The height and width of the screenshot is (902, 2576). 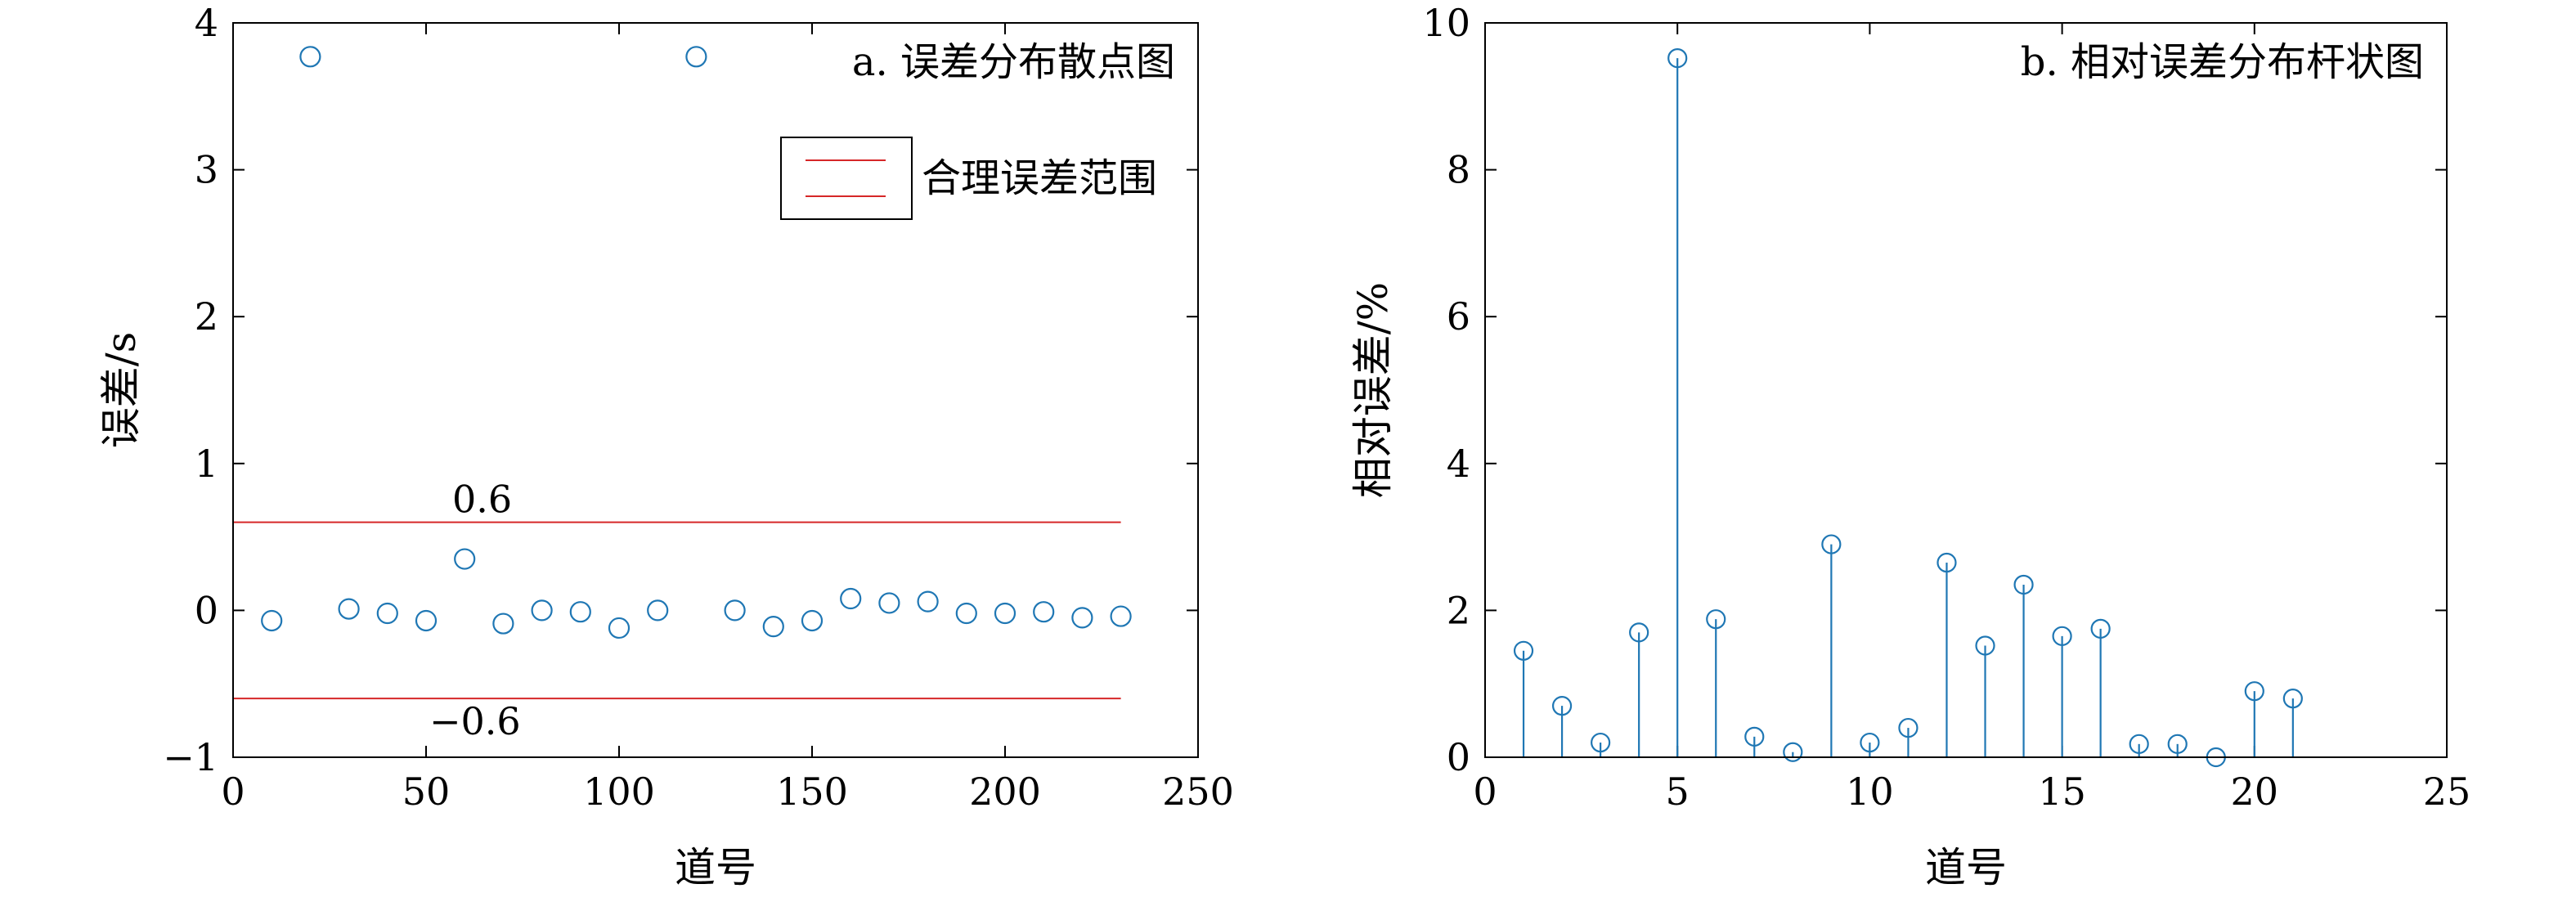 What do you see at coordinates (426, 792) in the screenshot?
I see `x-tick-label: 50` at bounding box center [426, 792].